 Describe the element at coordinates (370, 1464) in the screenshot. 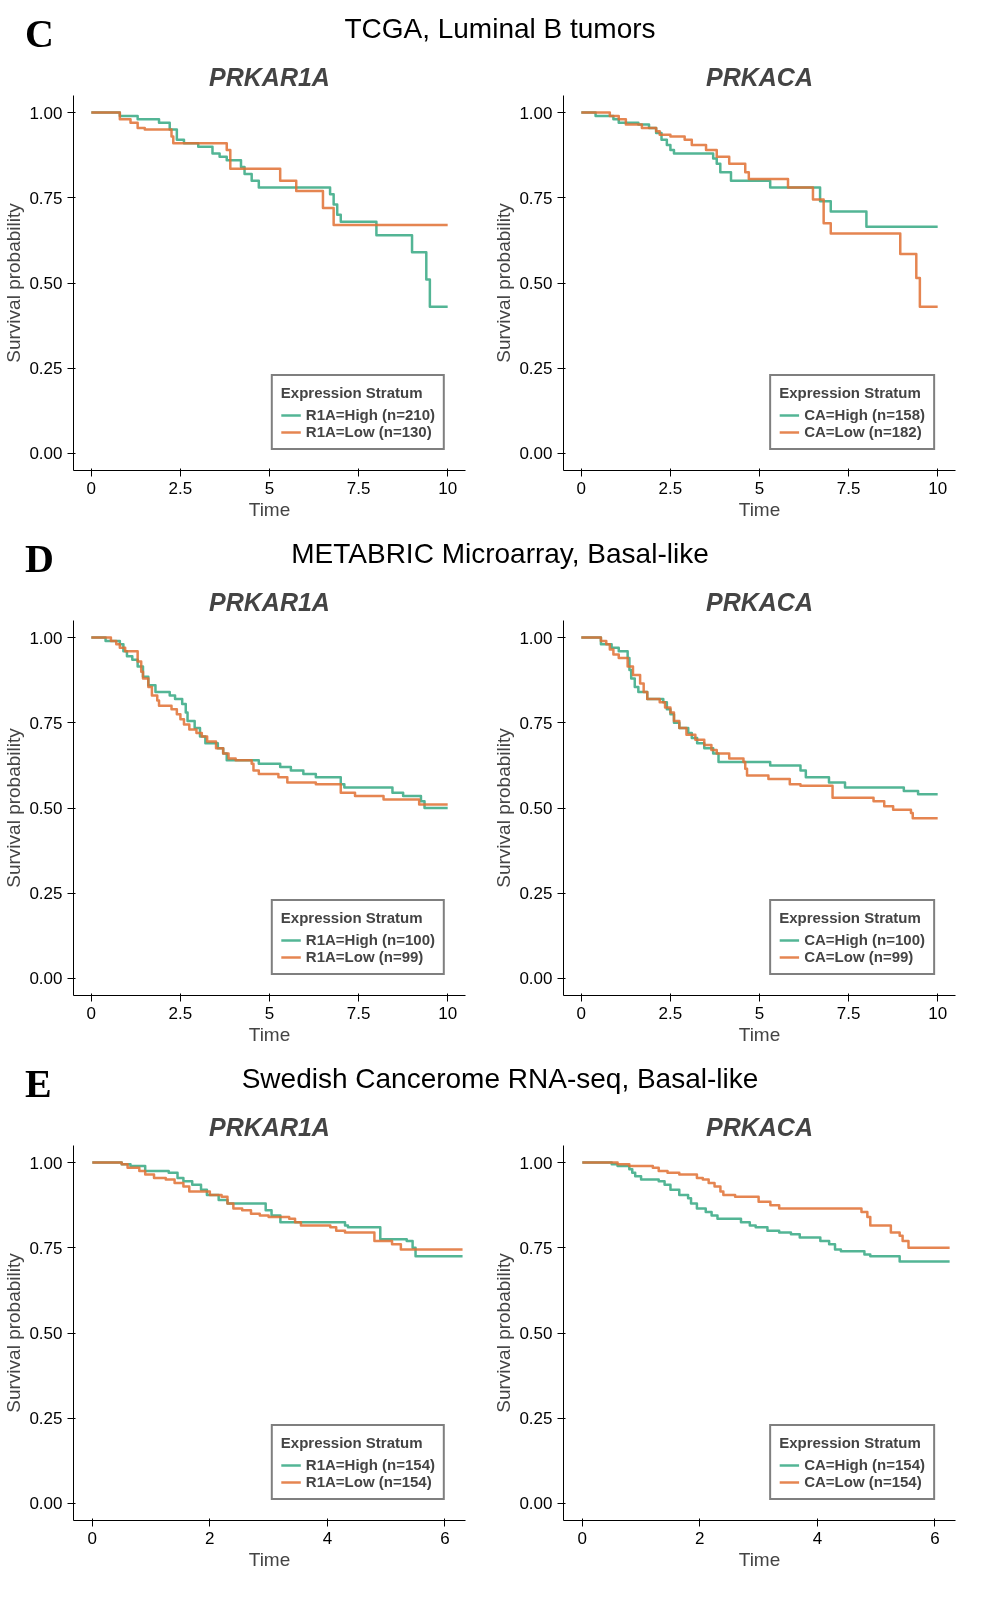

I see `legend-label: R1A=High (n=154)` at that location.